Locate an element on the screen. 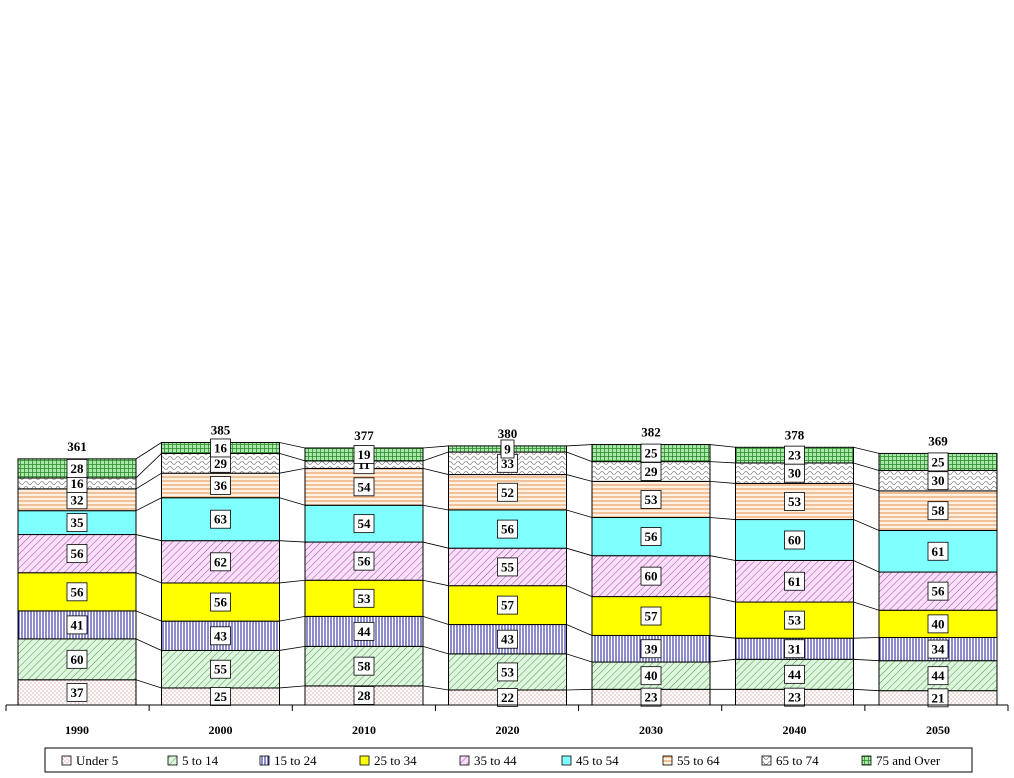 This screenshot has height=778, width=1014. data-label-1990-75-and-over: 28 is located at coordinates (78, 468).